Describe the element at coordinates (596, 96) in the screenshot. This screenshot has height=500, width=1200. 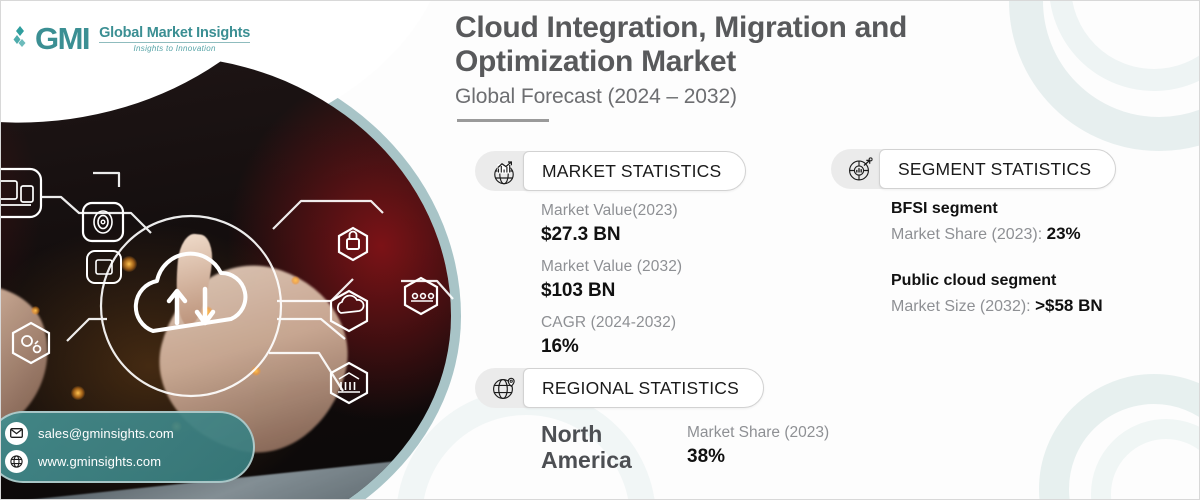
I see `page-subtitle: Global Forecast (2024 – 2032)` at that location.